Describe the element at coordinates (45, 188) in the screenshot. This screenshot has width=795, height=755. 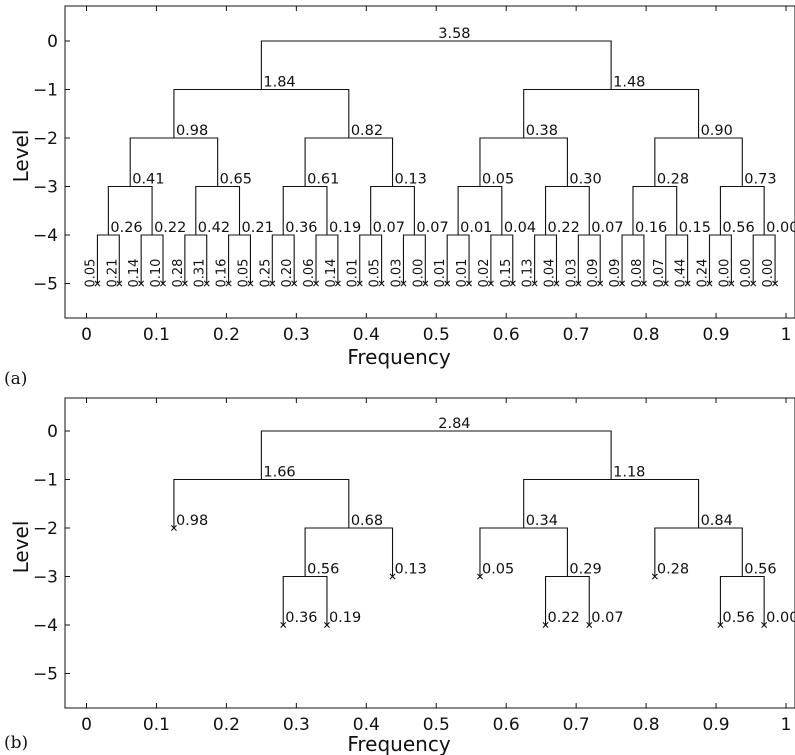
I see `y-tick-label: −3` at that location.